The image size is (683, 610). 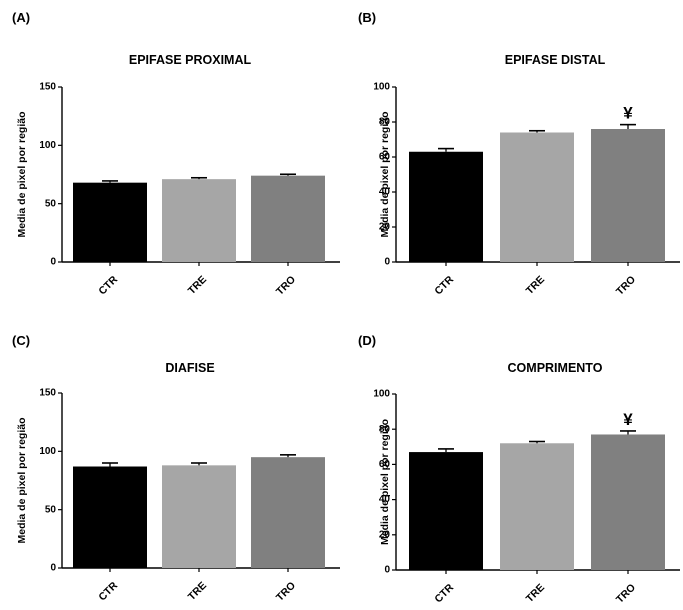 I want to click on chart-4-ytick-label-1: 20, so click(x=385, y=534).